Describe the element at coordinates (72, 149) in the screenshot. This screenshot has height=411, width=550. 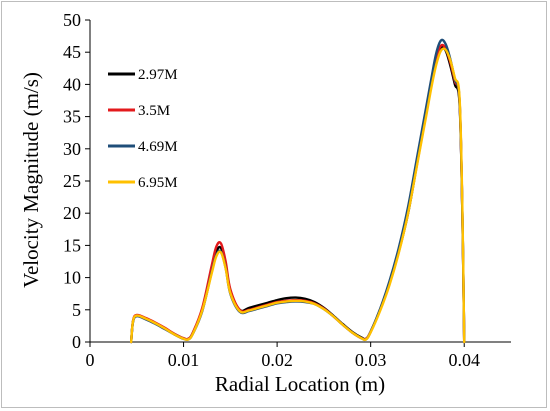
I see `y-tick-label: 30` at that location.